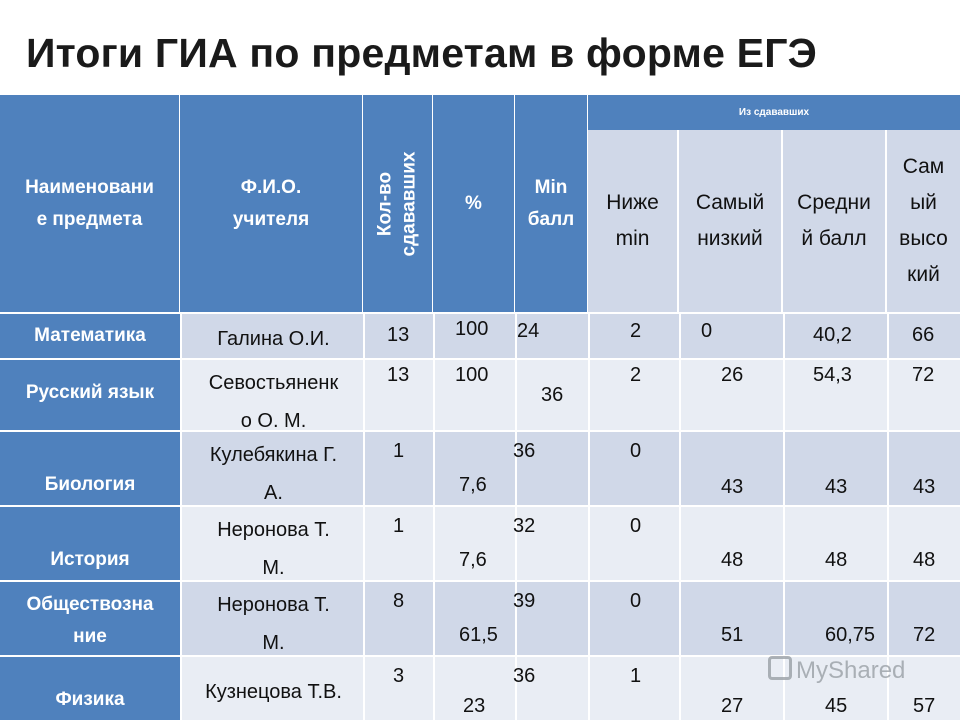  What do you see at coordinates (851, 670) in the screenshot?
I see `watermark-text: MyShared` at bounding box center [851, 670].